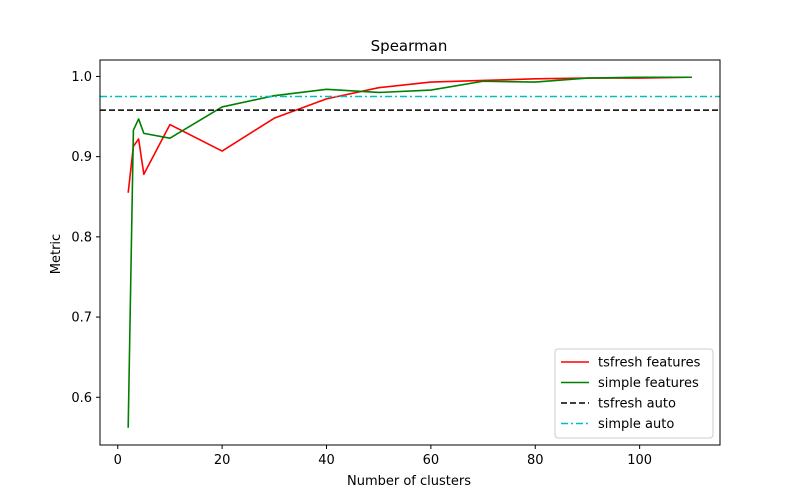 The height and width of the screenshot is (500, 800). What do you see at coordinates (648, 383) in the screenshot?
I see `legend-label-simple-features: simple features` at bounding box center [648, 383].